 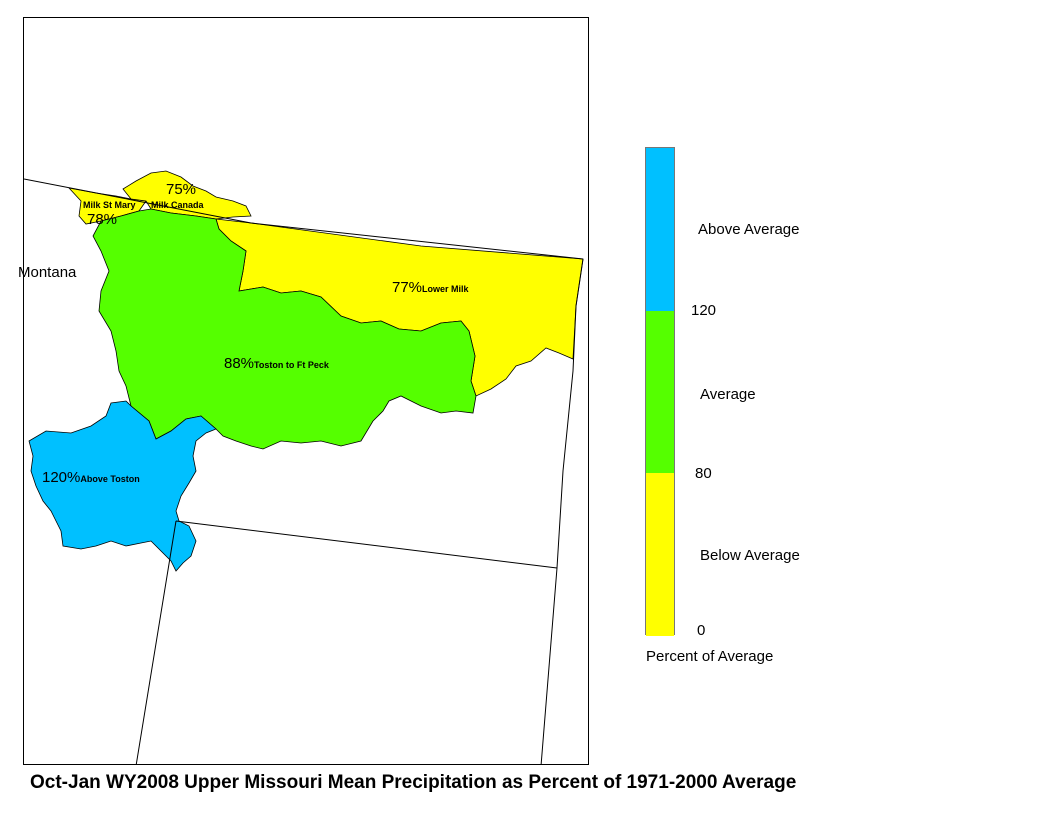 I want to click on legend-swatch-average, so click(x=660, y=392).